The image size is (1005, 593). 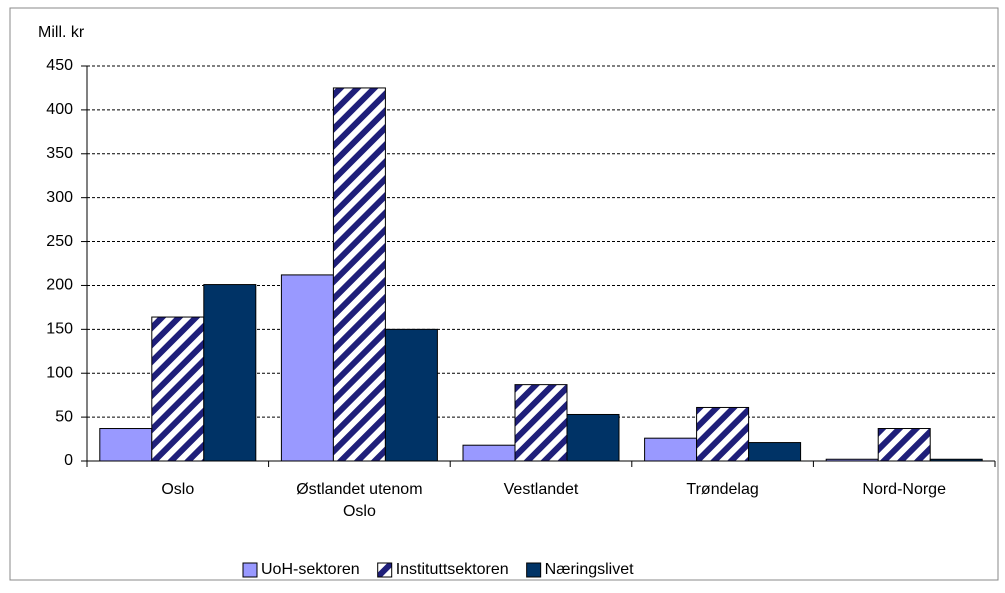 I want to click on y-tick-label: 350, so click(x=59, y=153).